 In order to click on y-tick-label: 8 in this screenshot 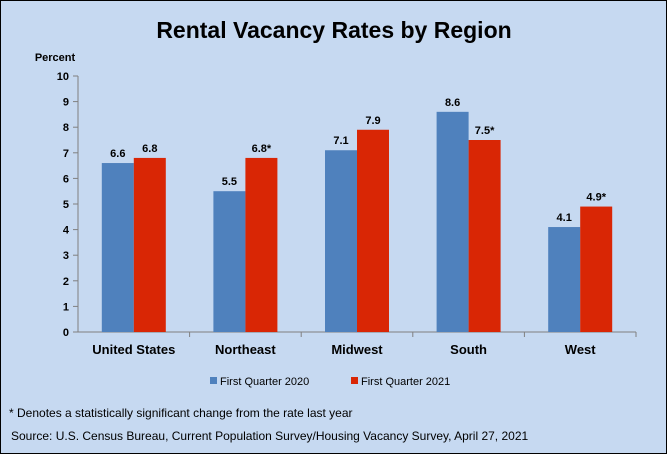, I will do `click(66, 128)`.